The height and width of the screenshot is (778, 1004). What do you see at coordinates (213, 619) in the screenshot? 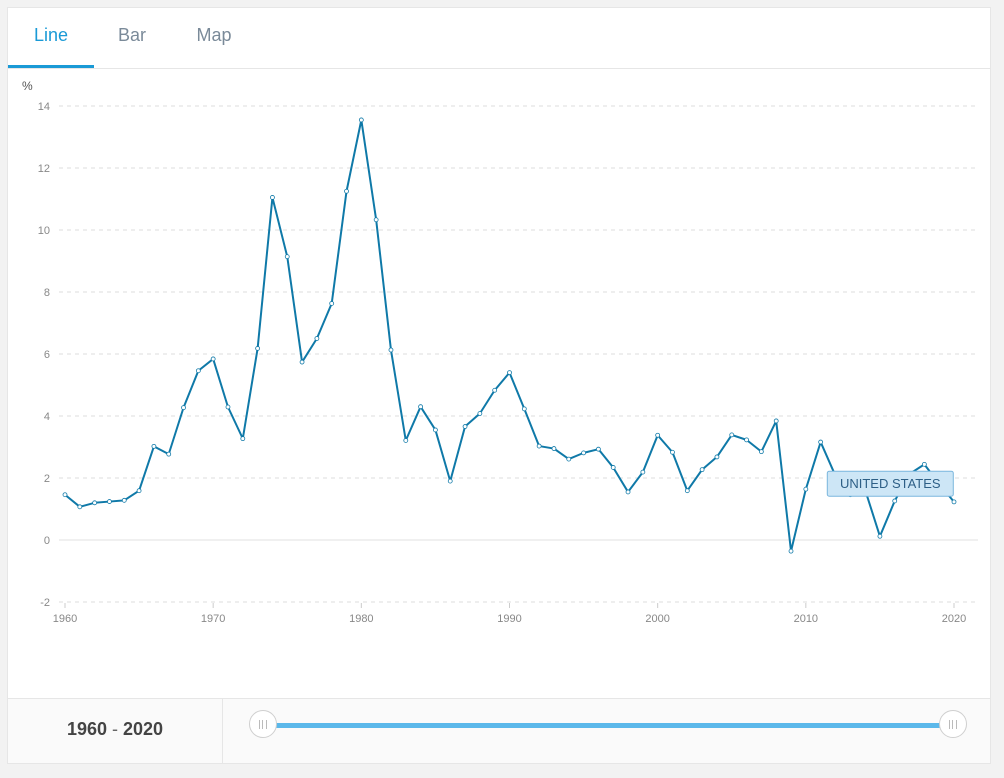
I see `x-tick-label: 1970` at bounding box center [213, 619].